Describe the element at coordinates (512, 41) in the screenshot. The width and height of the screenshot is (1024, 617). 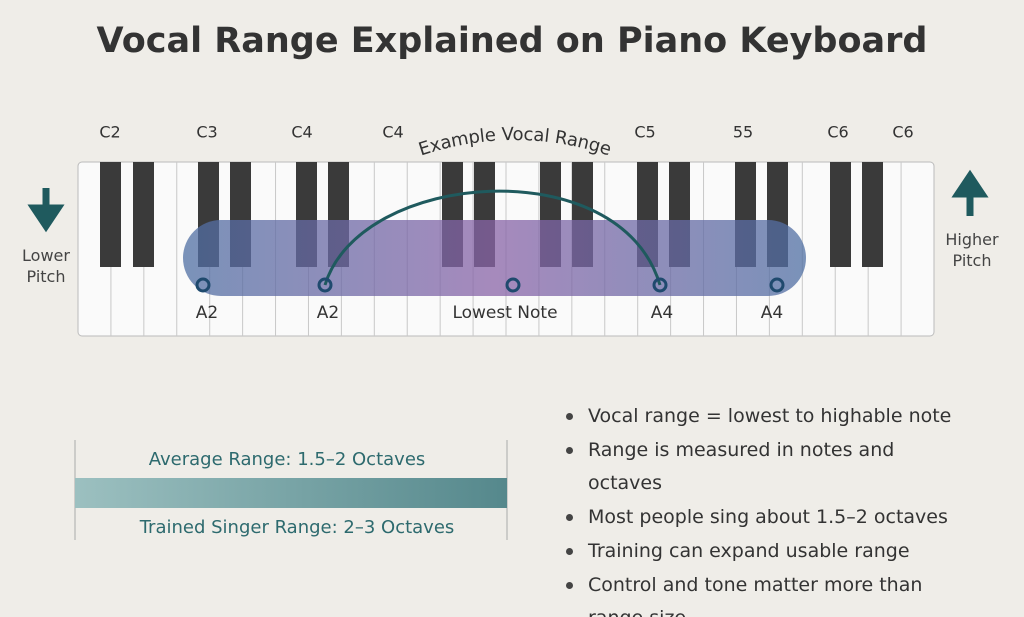
I see `title: Vocal Range Explained on Piano Keyboard` at that location.